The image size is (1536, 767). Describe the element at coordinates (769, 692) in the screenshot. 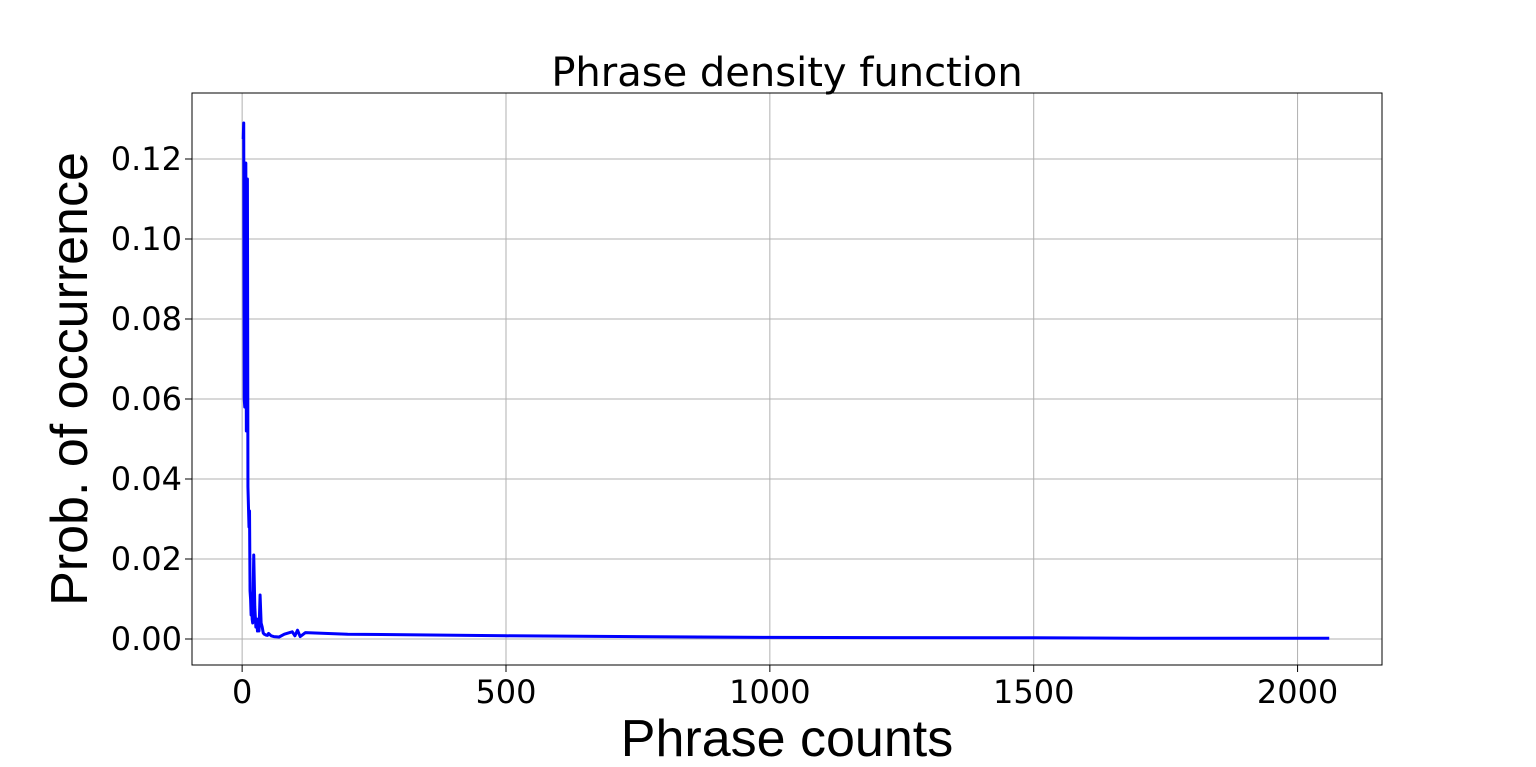

I see `x-tick-label: 1000` at that location.